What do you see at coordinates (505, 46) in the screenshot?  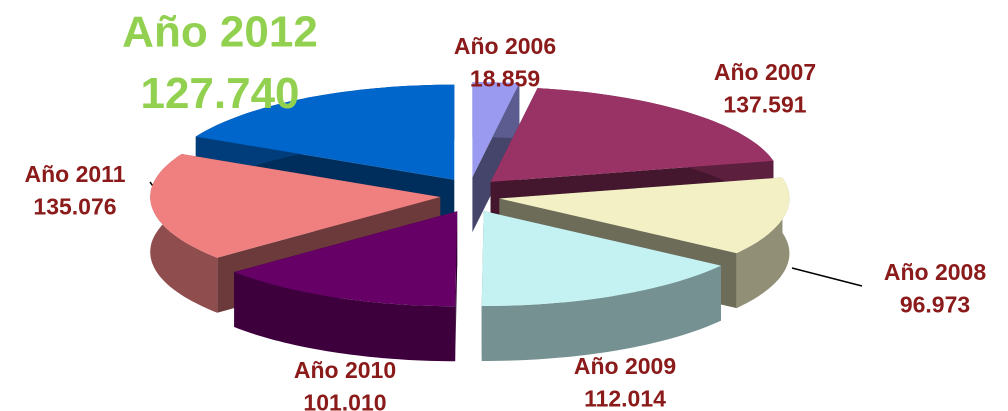 I see `slice-label: Año 2006` at bounding box center [505, 46].